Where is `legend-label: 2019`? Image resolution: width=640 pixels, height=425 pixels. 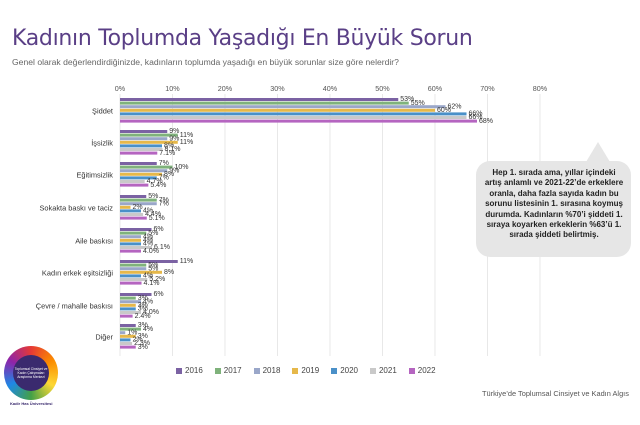 legend-label: 2019 is located at coordinates (310, 370).